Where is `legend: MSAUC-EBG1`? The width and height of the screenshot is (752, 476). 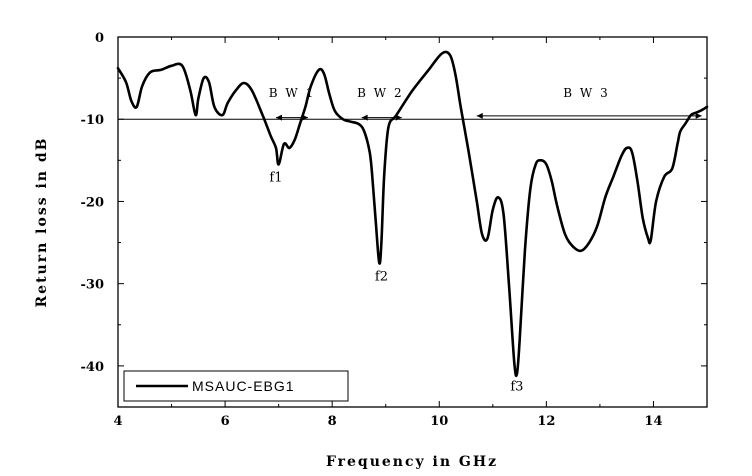
legend: MSAUC-EBG1 is located at coordinates (236, 386).